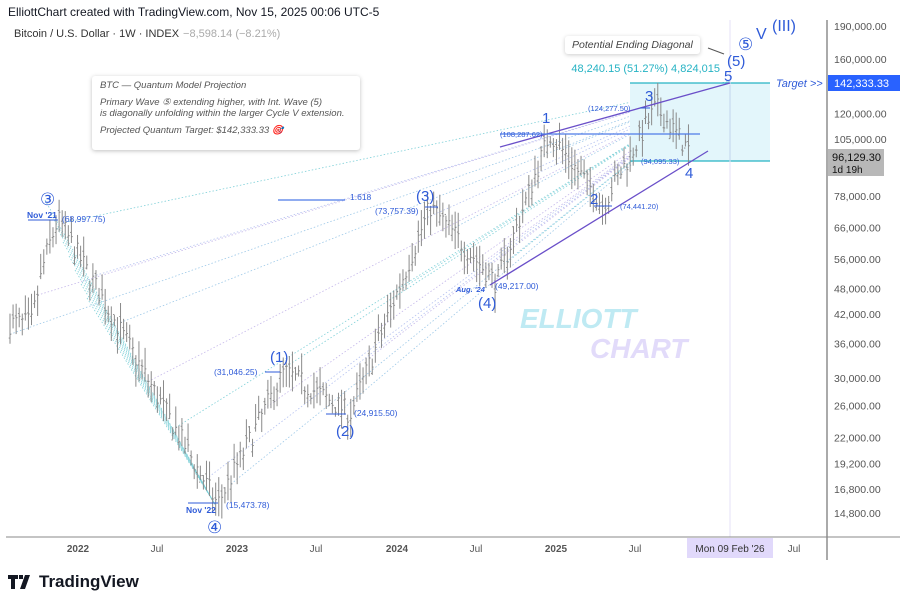 This screenshot has height=605, width=900. I want to click on value-108287: (108,287.62), so click(521, 134).